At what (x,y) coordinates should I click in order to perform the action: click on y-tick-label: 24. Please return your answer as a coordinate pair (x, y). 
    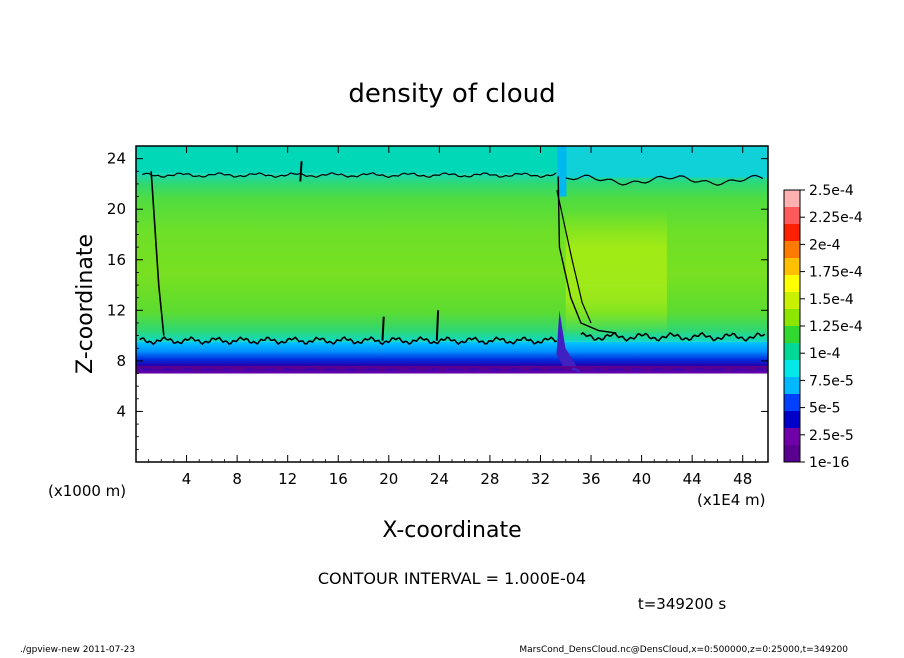
    Looking at the image, I should click on (116, 159).